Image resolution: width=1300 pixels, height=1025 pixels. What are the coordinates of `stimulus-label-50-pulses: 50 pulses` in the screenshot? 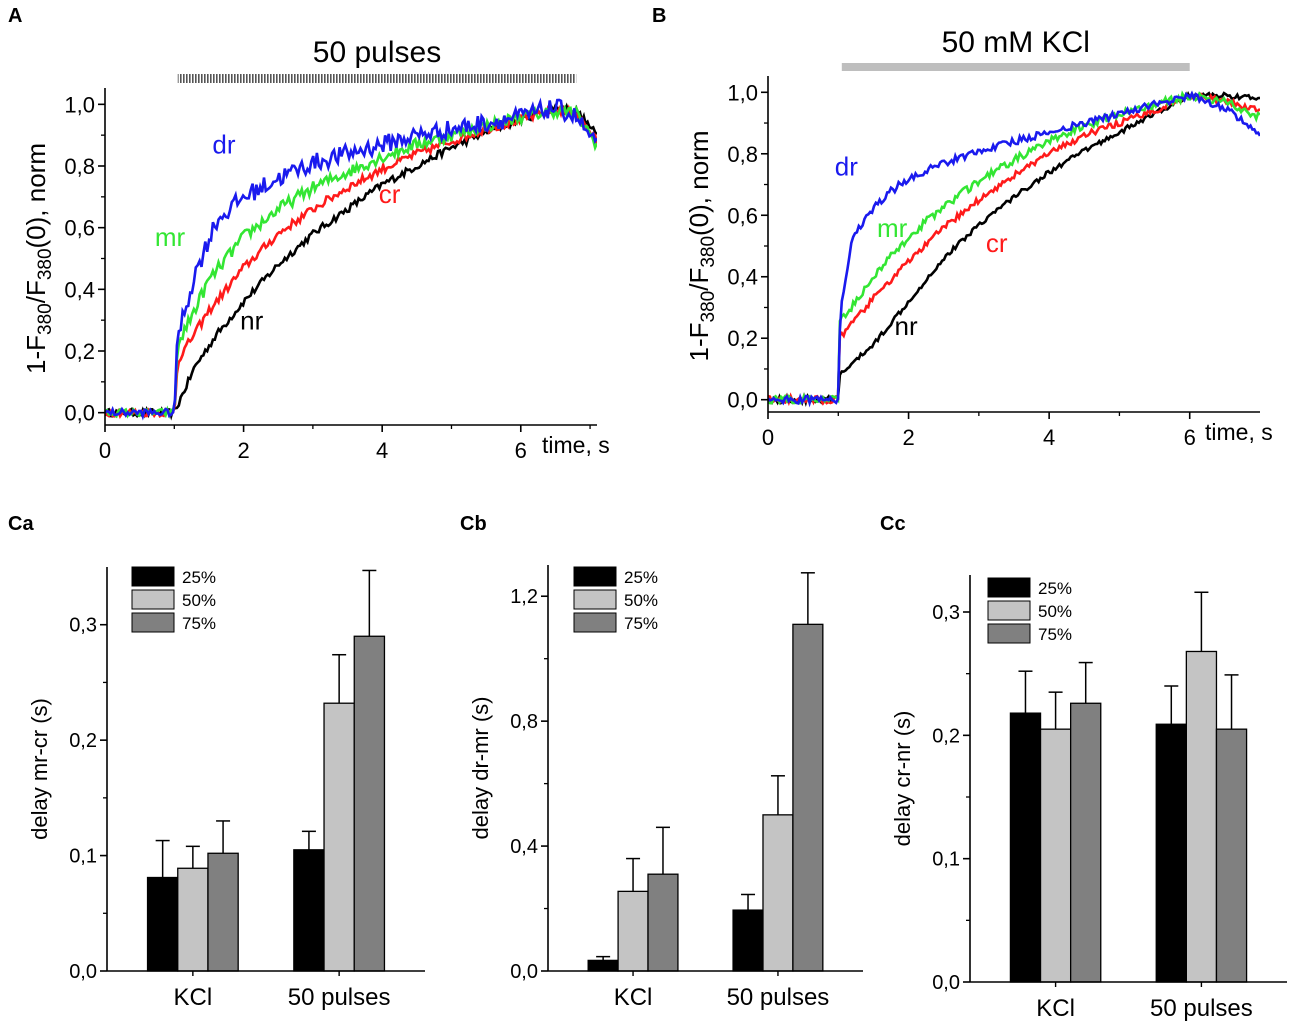 It's located at (377, 52).